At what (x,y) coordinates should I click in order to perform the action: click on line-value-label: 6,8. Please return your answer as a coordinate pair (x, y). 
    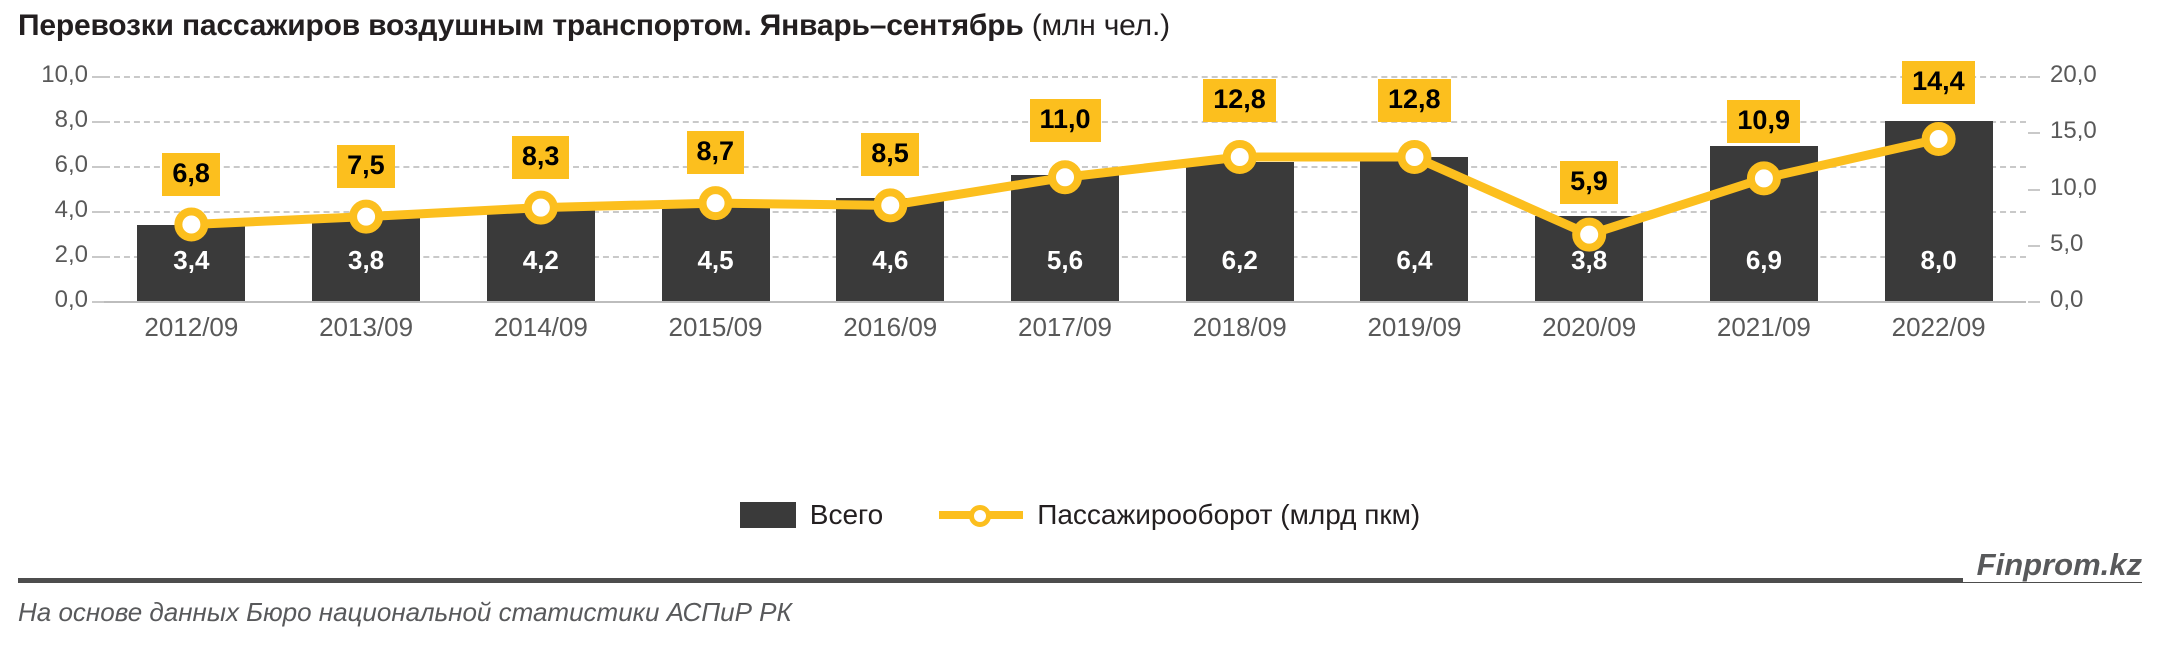
    Looking at the image, I should click on (191, 174).